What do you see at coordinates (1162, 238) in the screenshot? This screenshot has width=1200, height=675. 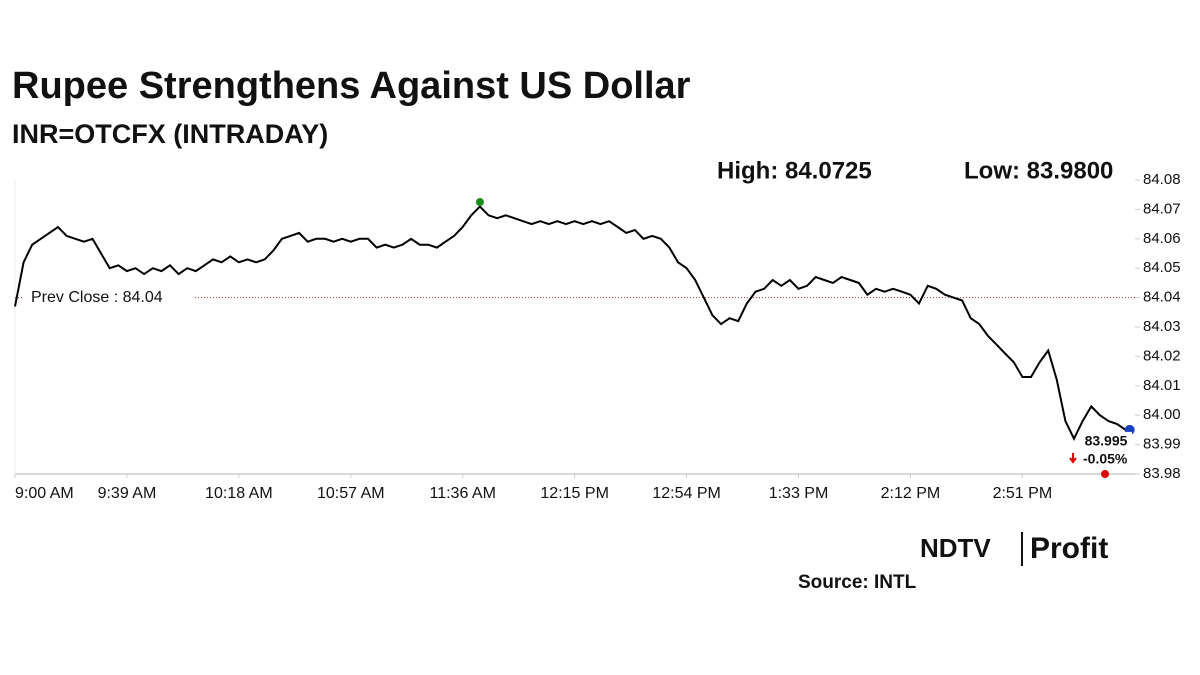 I see `y-tick-label: 84.06` at bounding box center [1162, 238].